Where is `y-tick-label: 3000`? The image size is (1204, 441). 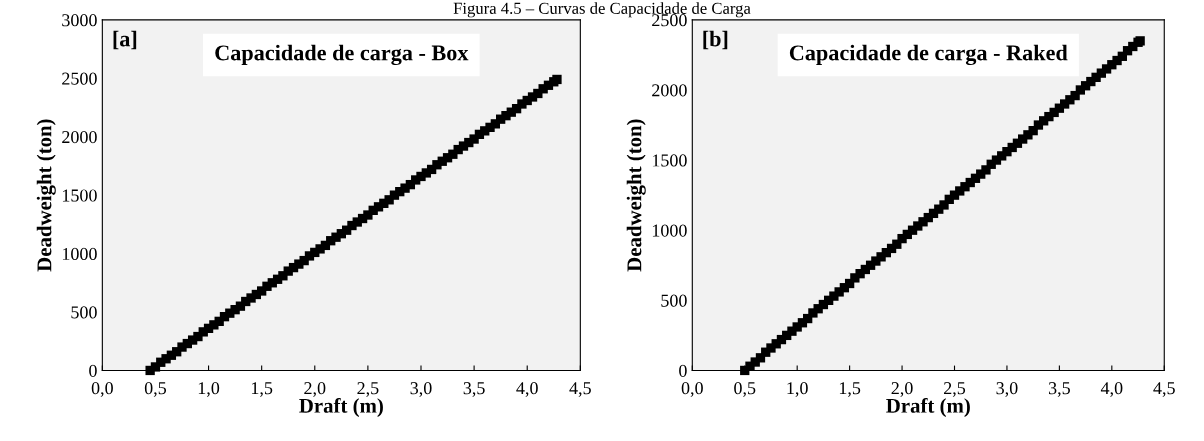
y-tick-label: 3000 is located at coordinates (79, 20).